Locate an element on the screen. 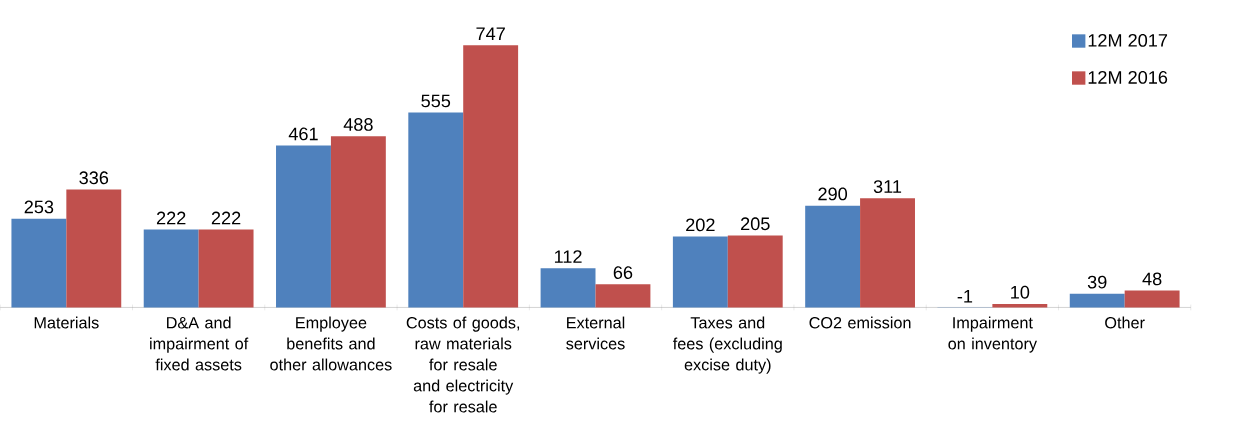 Image resolution: width=1257 pixels, height=440 pixels. data-label: 253 is located at coordinates (39, 207).